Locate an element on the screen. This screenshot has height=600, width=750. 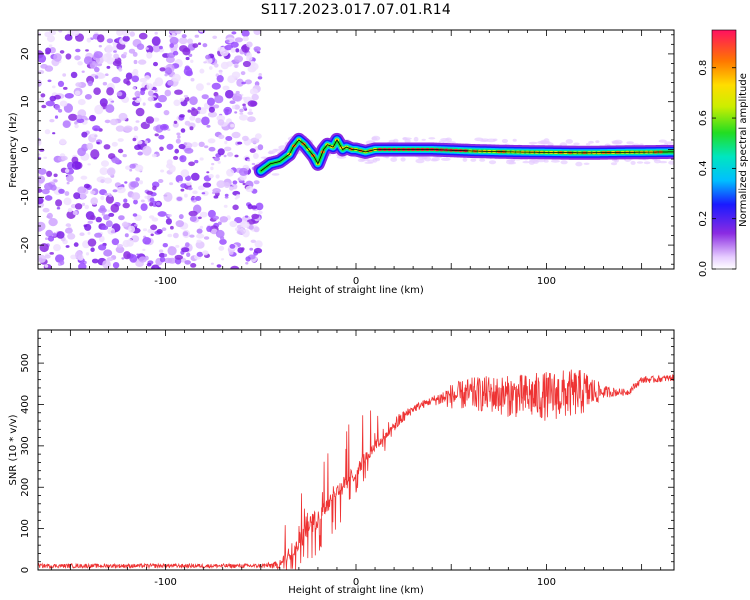
y-tick-label: 0 is located at coordinates (25, 570).